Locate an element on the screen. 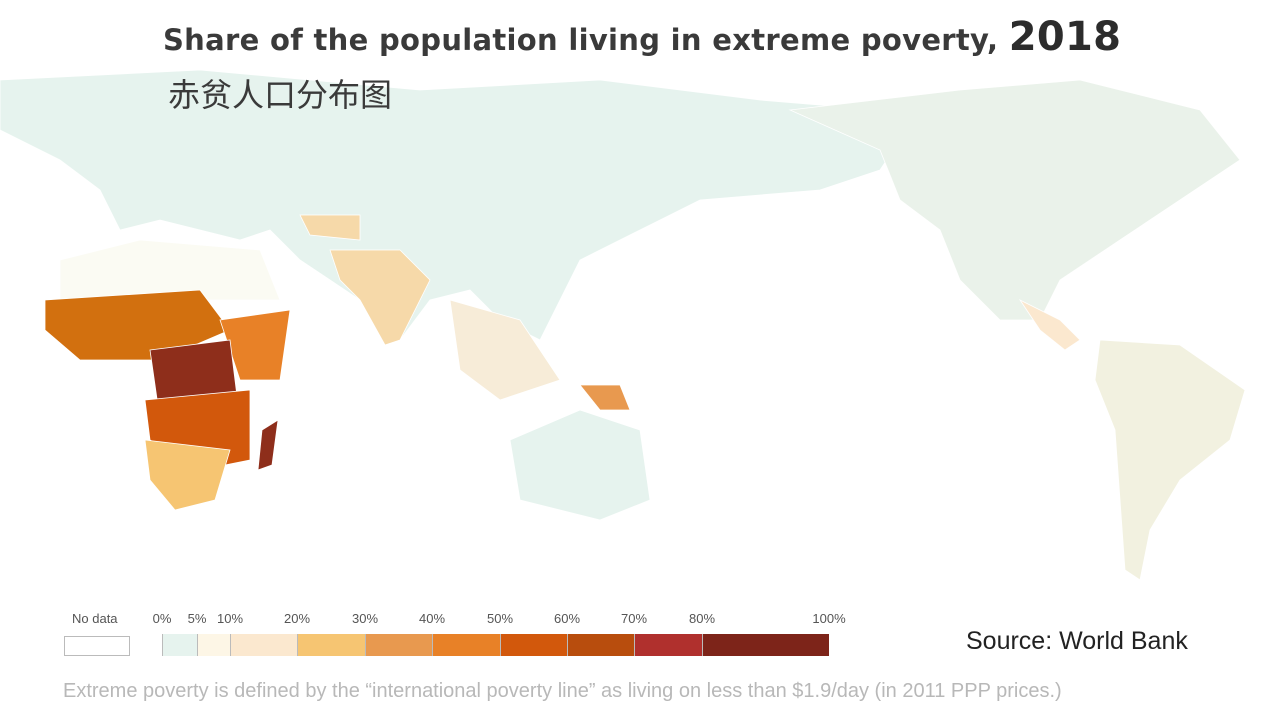  region-papua is located at coordinates (605, 397).